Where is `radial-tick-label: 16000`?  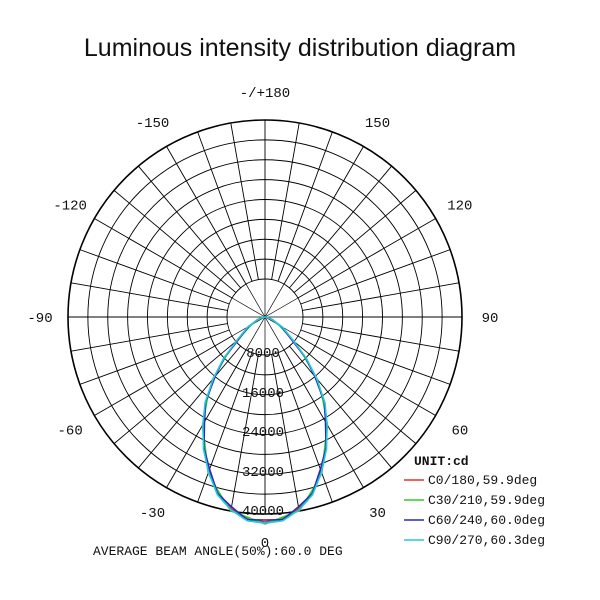 radial-tick-label: 16000 is located at coordinates (263, 394).